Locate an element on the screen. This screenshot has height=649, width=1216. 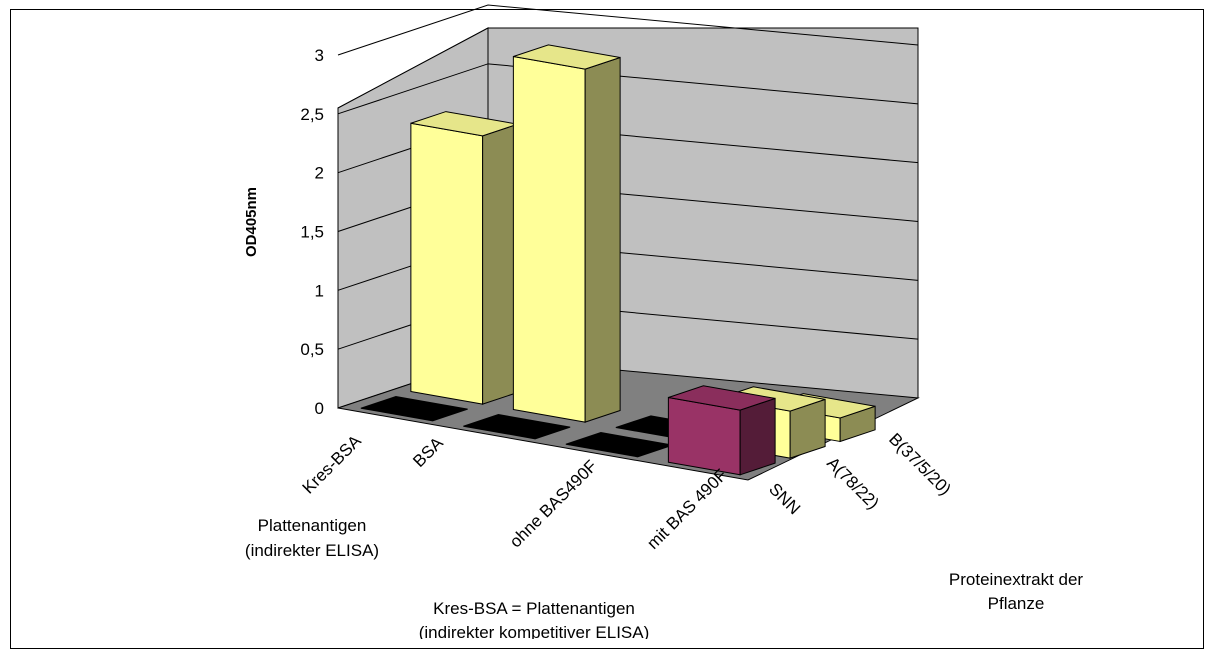
y-tick-label: 2,5 is located at coordinates (312, 114).